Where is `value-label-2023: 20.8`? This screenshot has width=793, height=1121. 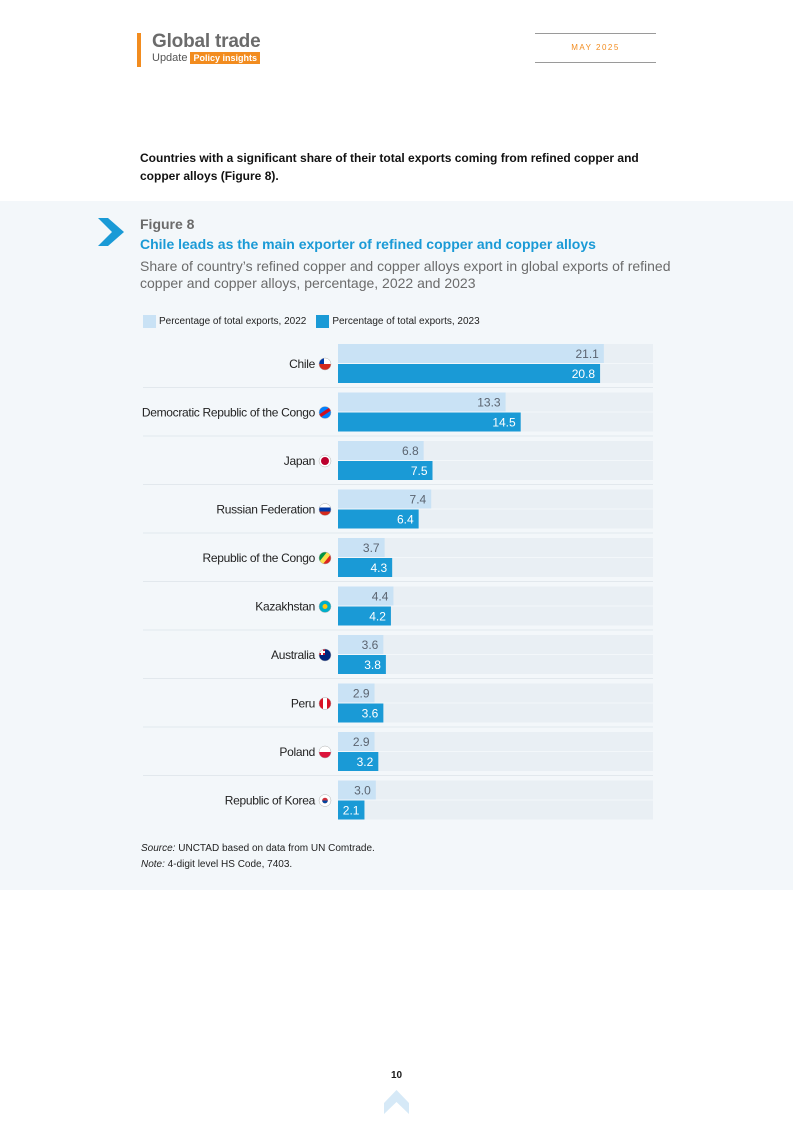
value-label-2023: 20.8 is located at coordinates (584, 374).